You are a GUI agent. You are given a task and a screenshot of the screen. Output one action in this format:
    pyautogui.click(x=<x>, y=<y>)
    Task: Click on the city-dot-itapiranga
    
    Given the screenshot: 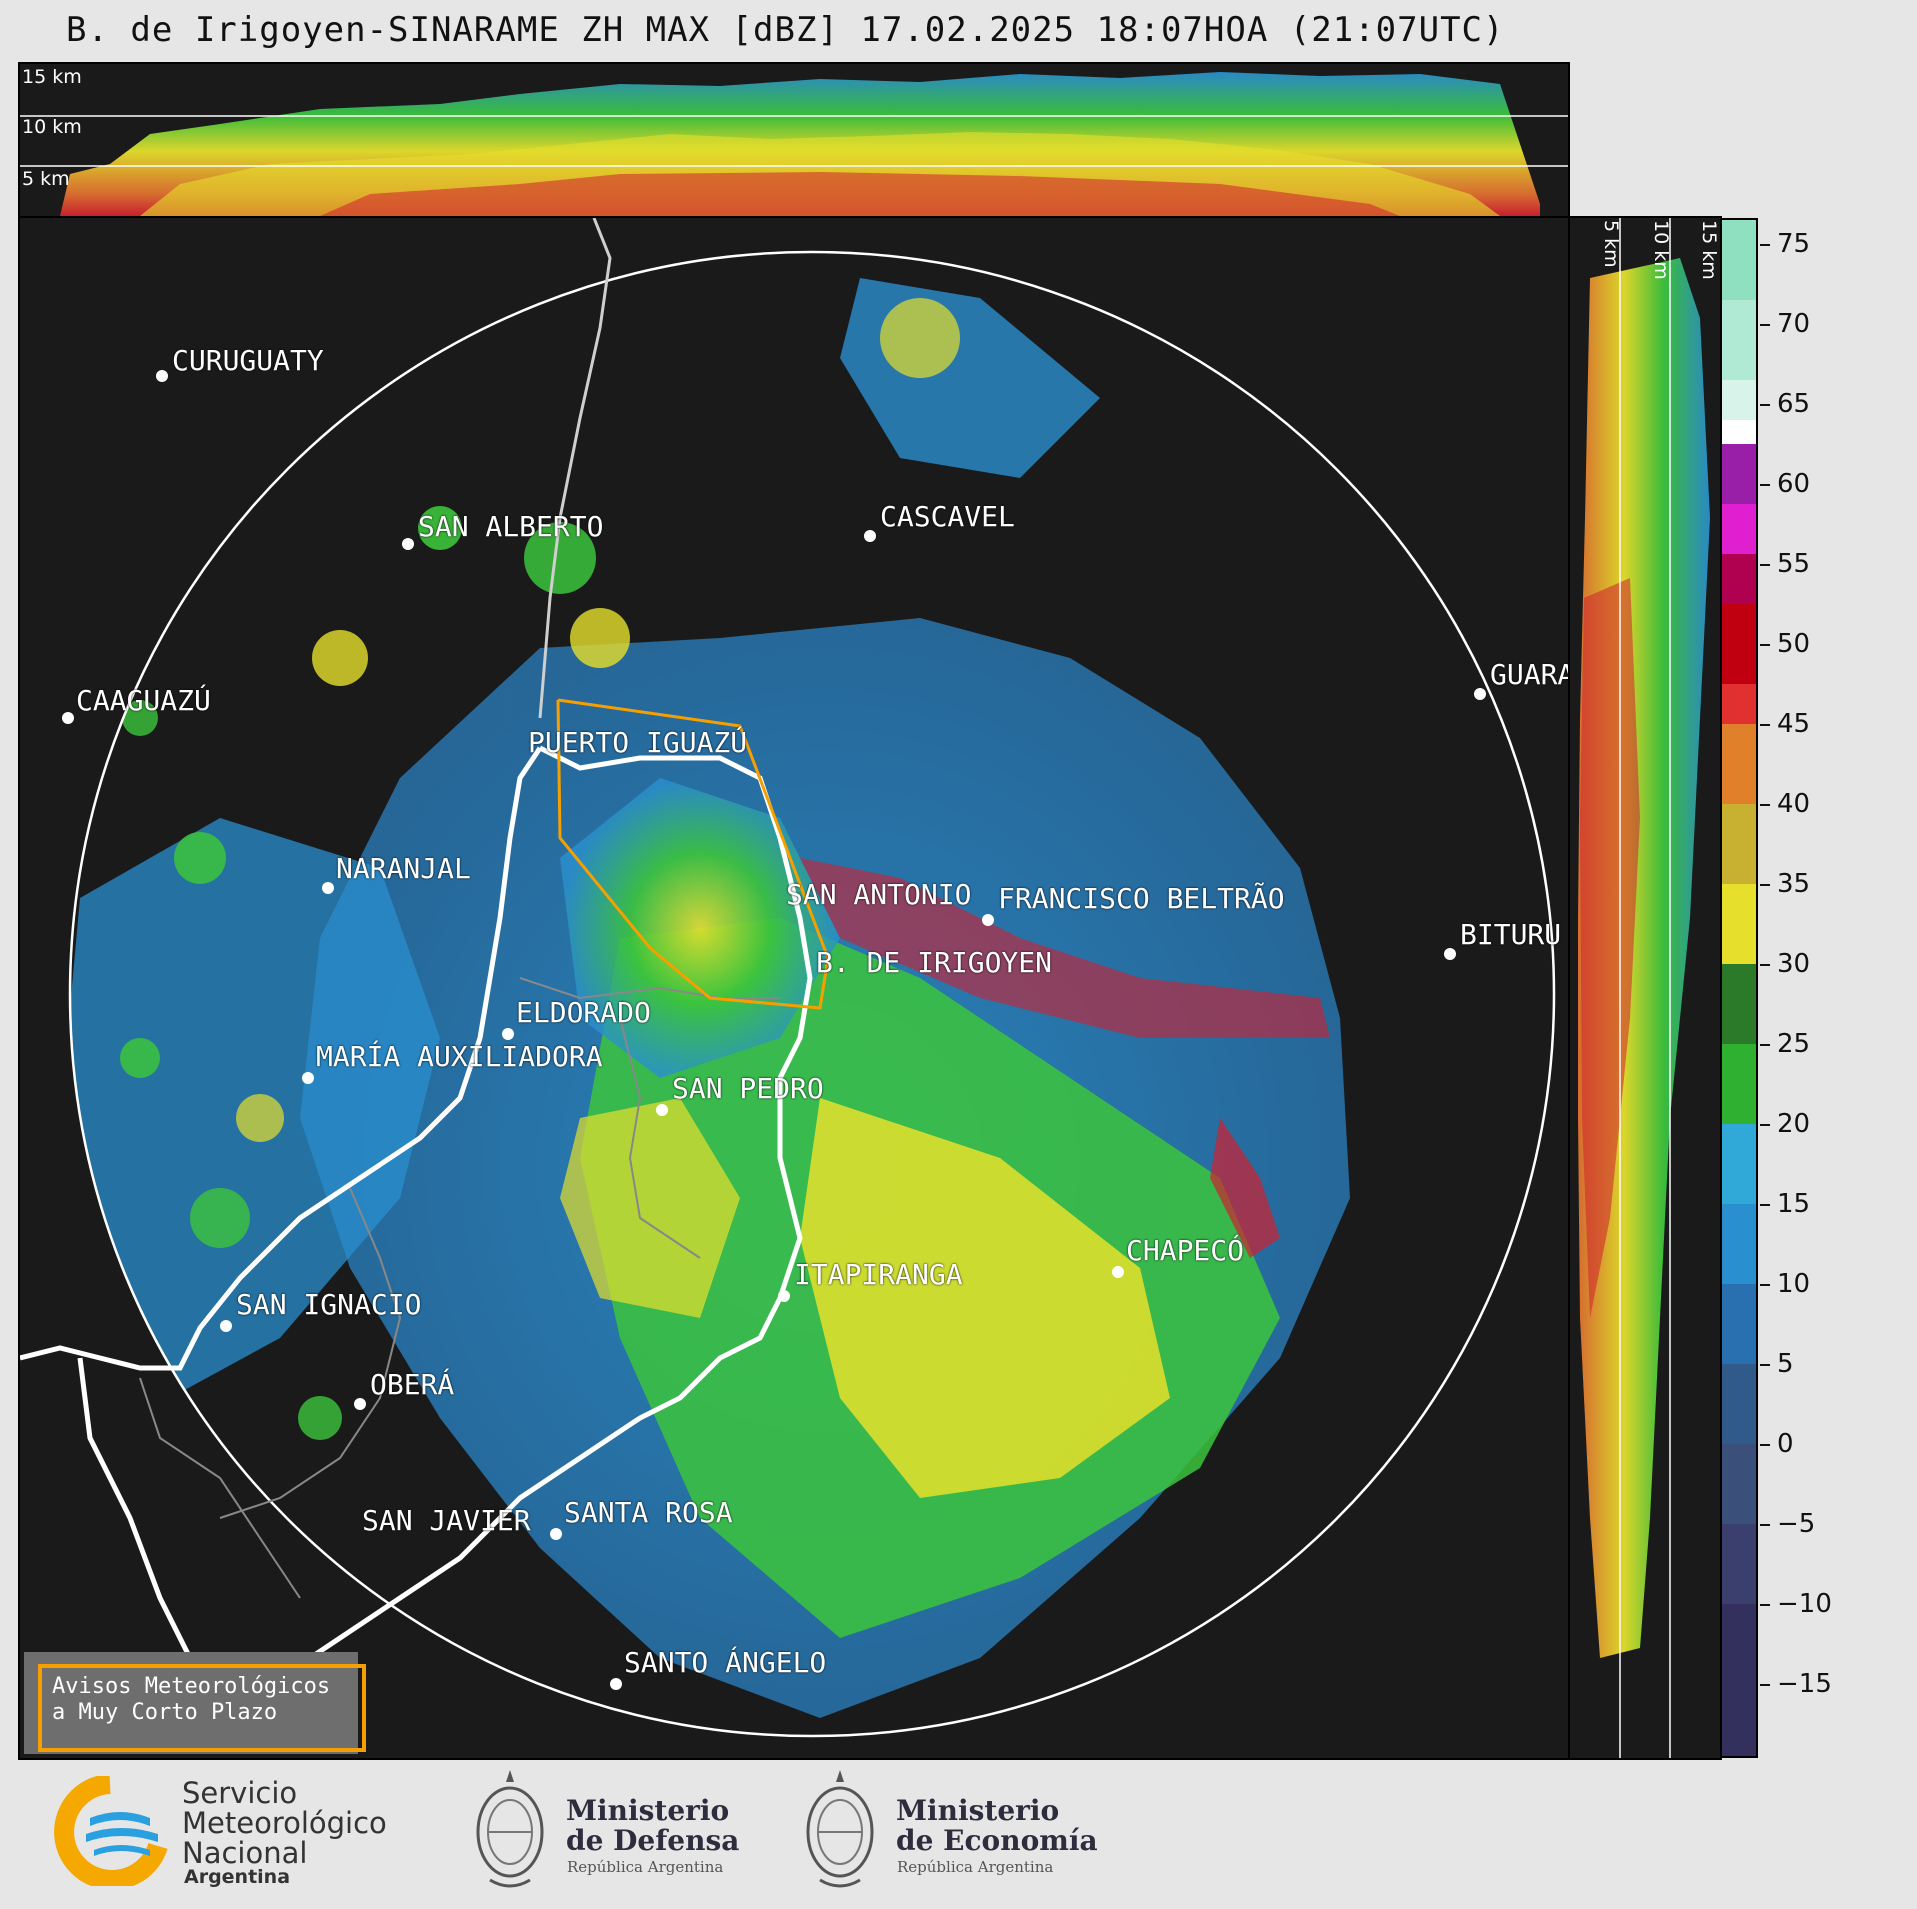 What is the action you would take?
    pyautogui.click(x=784, y=1296)
    